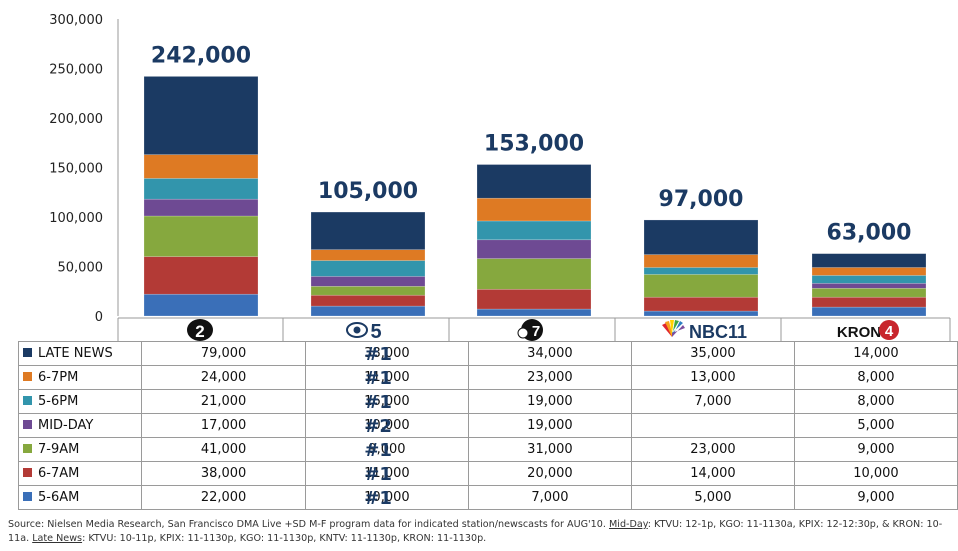 The width and height of the screenshot is (958, 551). Describe the element at coordinates (223, 353) in the screenshot. I see `cell-value: 79,000` at that location.